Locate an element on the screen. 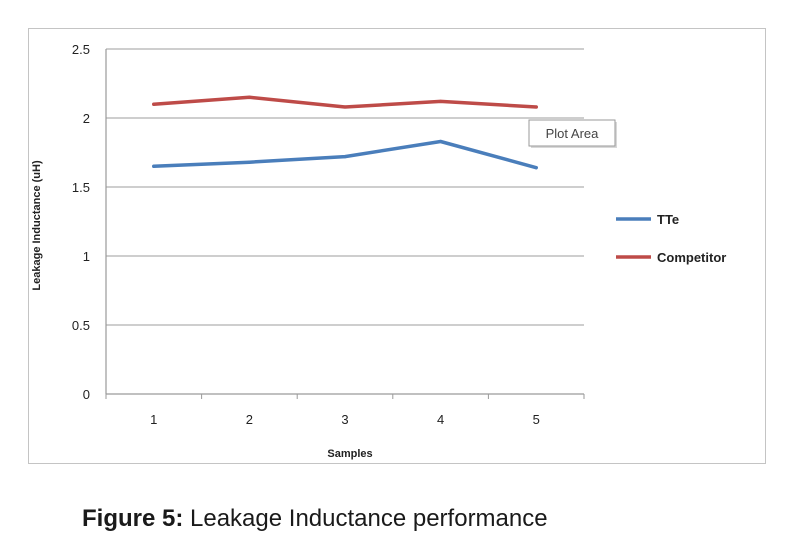 The width and height of the screenshot is (800, 560). x-tick-label: 3 is located at coordinates (344, 419).